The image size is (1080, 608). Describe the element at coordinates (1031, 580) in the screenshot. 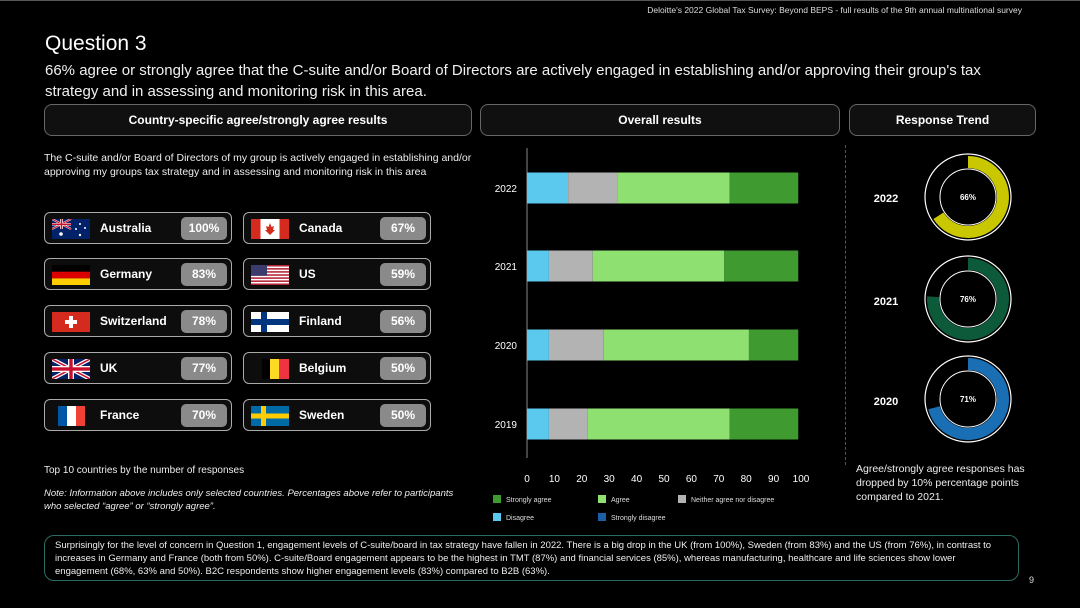

I see `page-number: 9` at that location.